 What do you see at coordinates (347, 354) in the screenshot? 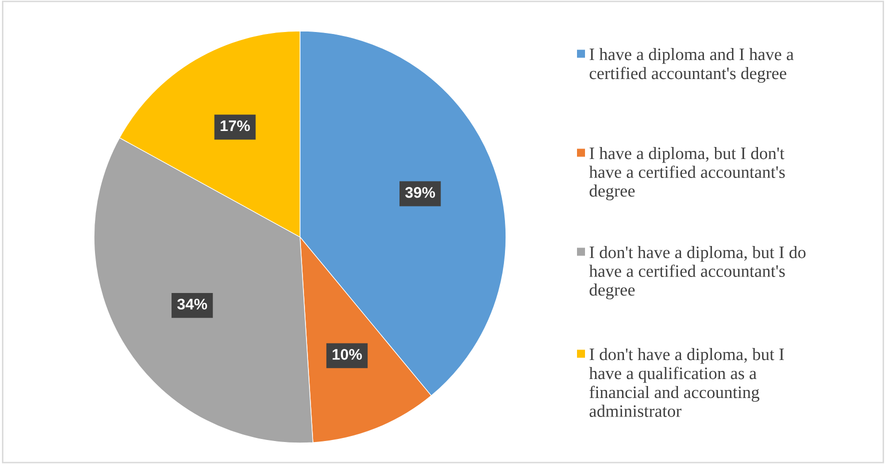
I see `data-label: 10%` at bounding box center [347, 354].